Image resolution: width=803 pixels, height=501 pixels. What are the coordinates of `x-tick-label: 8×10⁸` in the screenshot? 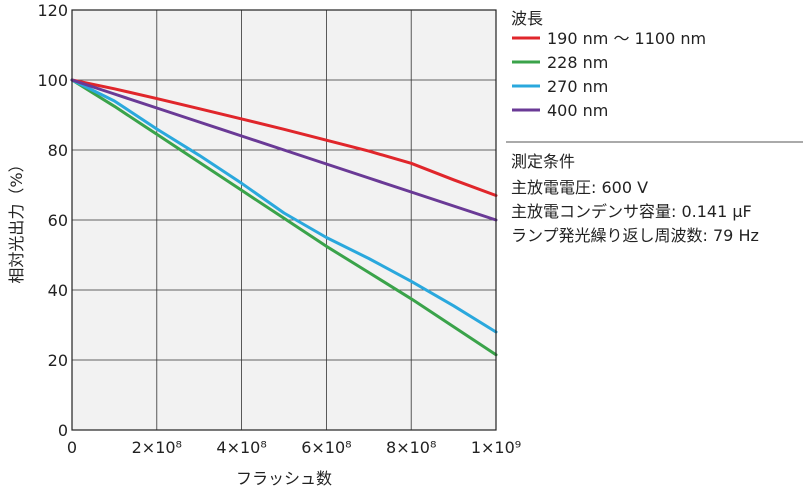 It's located at (411, 447).